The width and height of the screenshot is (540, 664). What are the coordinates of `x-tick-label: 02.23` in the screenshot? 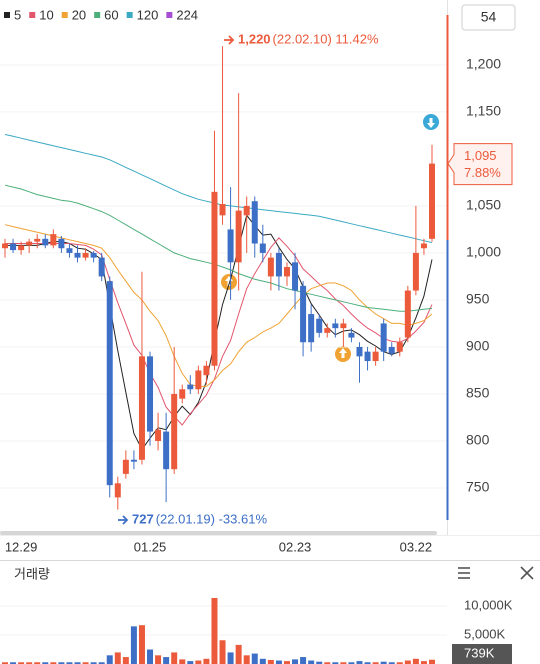 It's located at (295, 546).